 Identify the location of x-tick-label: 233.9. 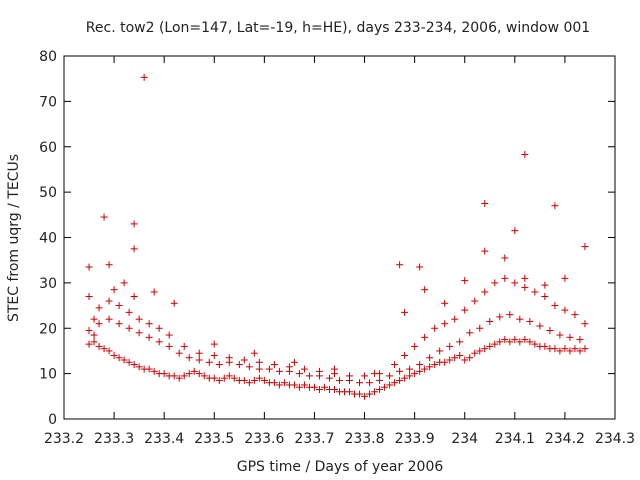
(415, 439).